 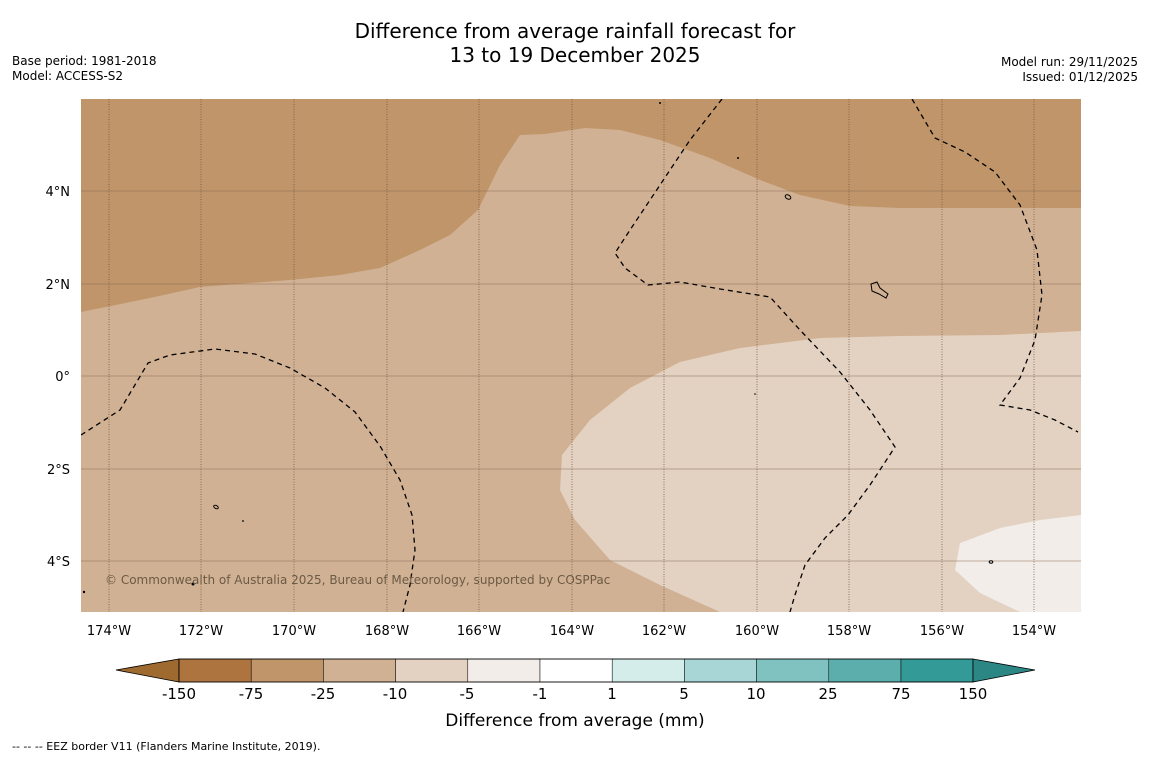 What do you see at coordinates (58, 285) in the screenshot?
I see `lat-label-2n: 2°N` at bounding box center [58, 285].